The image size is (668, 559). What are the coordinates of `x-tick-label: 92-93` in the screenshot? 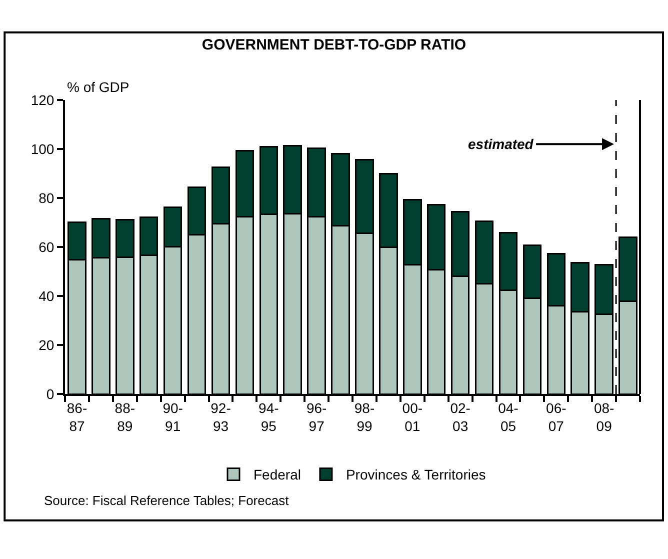 It's located at (221, 417).